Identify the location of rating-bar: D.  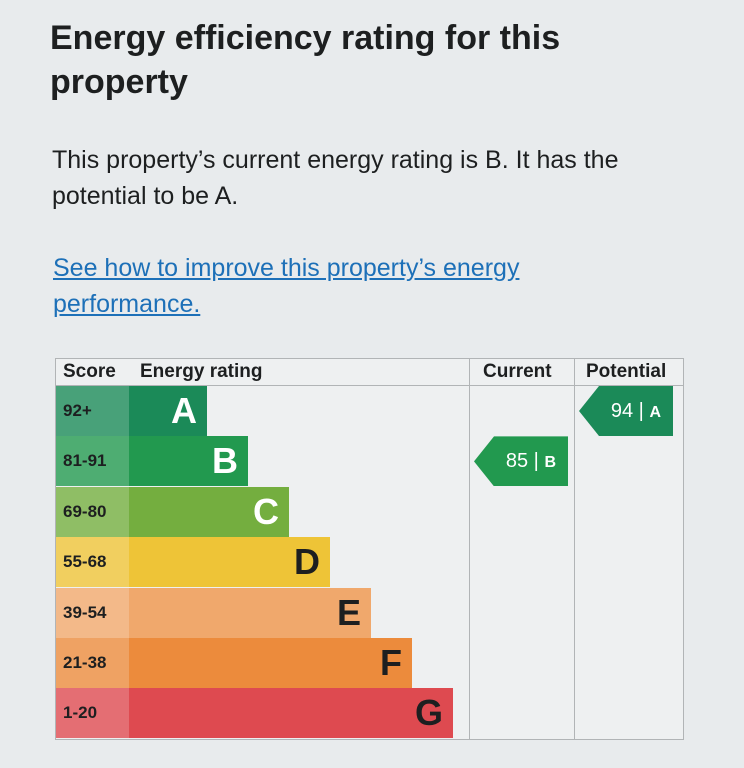
(229, 562).